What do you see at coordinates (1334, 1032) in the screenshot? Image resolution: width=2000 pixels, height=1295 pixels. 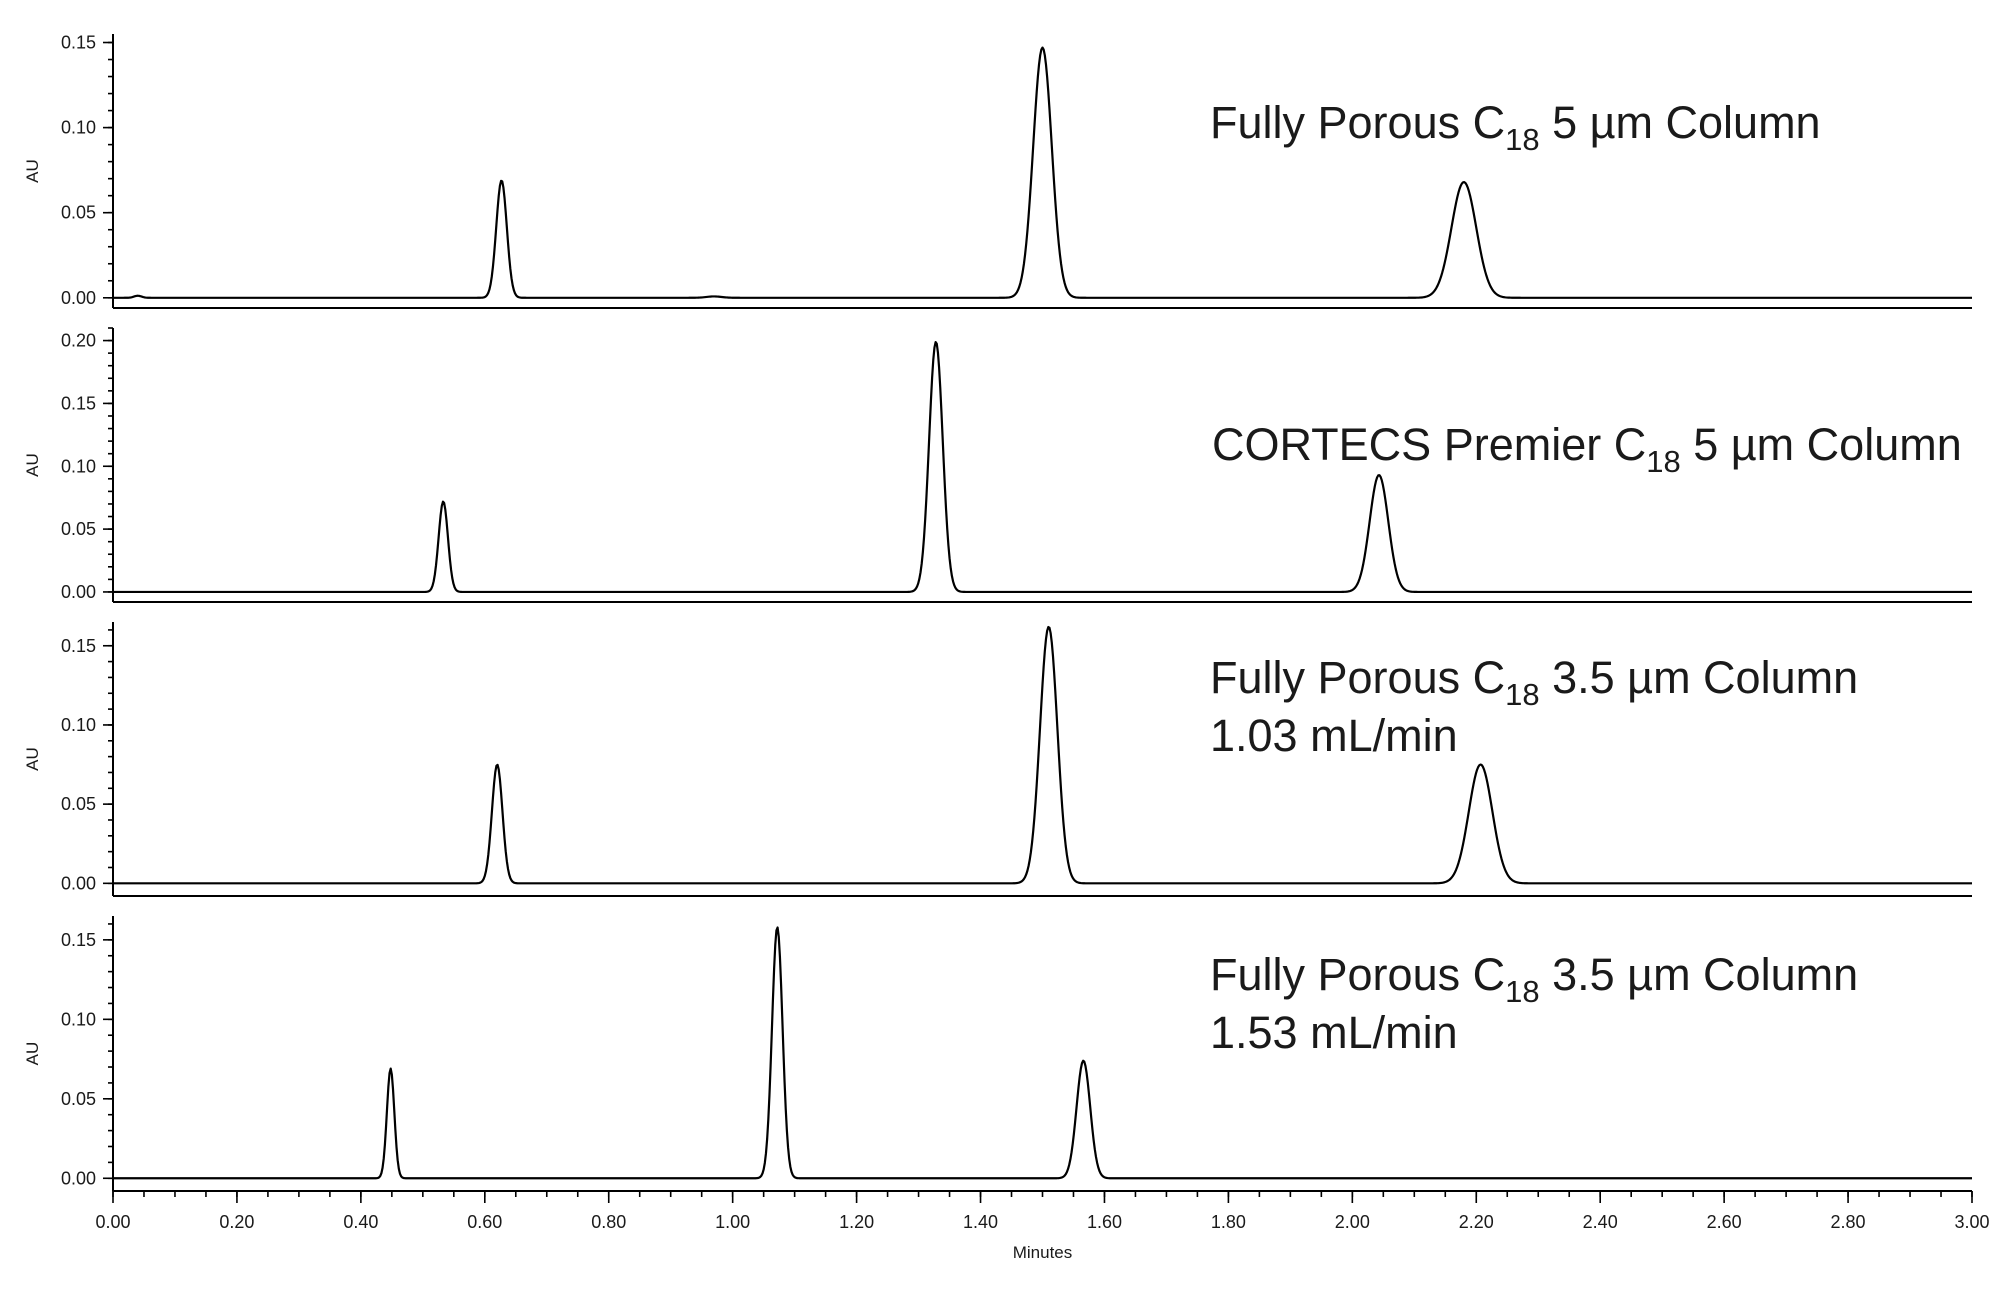 I see `panel-label-flow-rate: 1.53 mL/min` at bounding box center [1334, 1032].